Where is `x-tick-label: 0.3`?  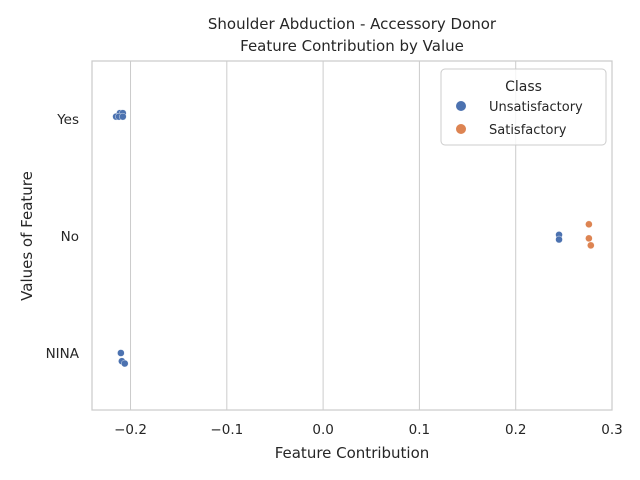 x-tick-label: 0.3 is located at coordinates (611, 430).